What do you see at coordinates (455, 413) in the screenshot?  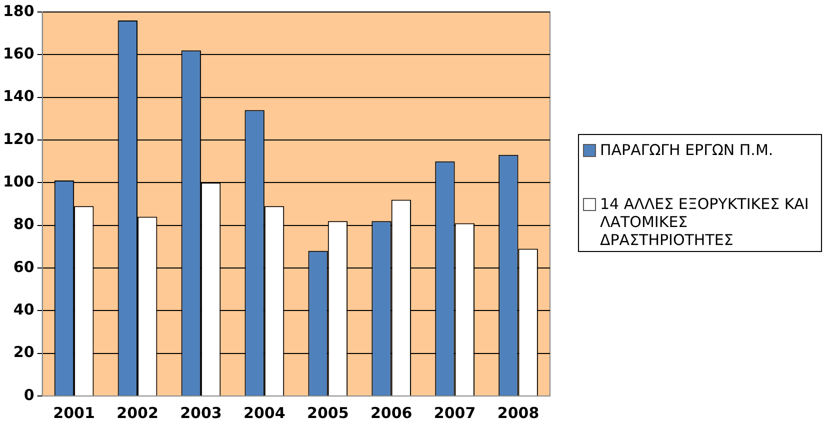 I see `x-tick-label: 2007` at bounding box center [455, 413].